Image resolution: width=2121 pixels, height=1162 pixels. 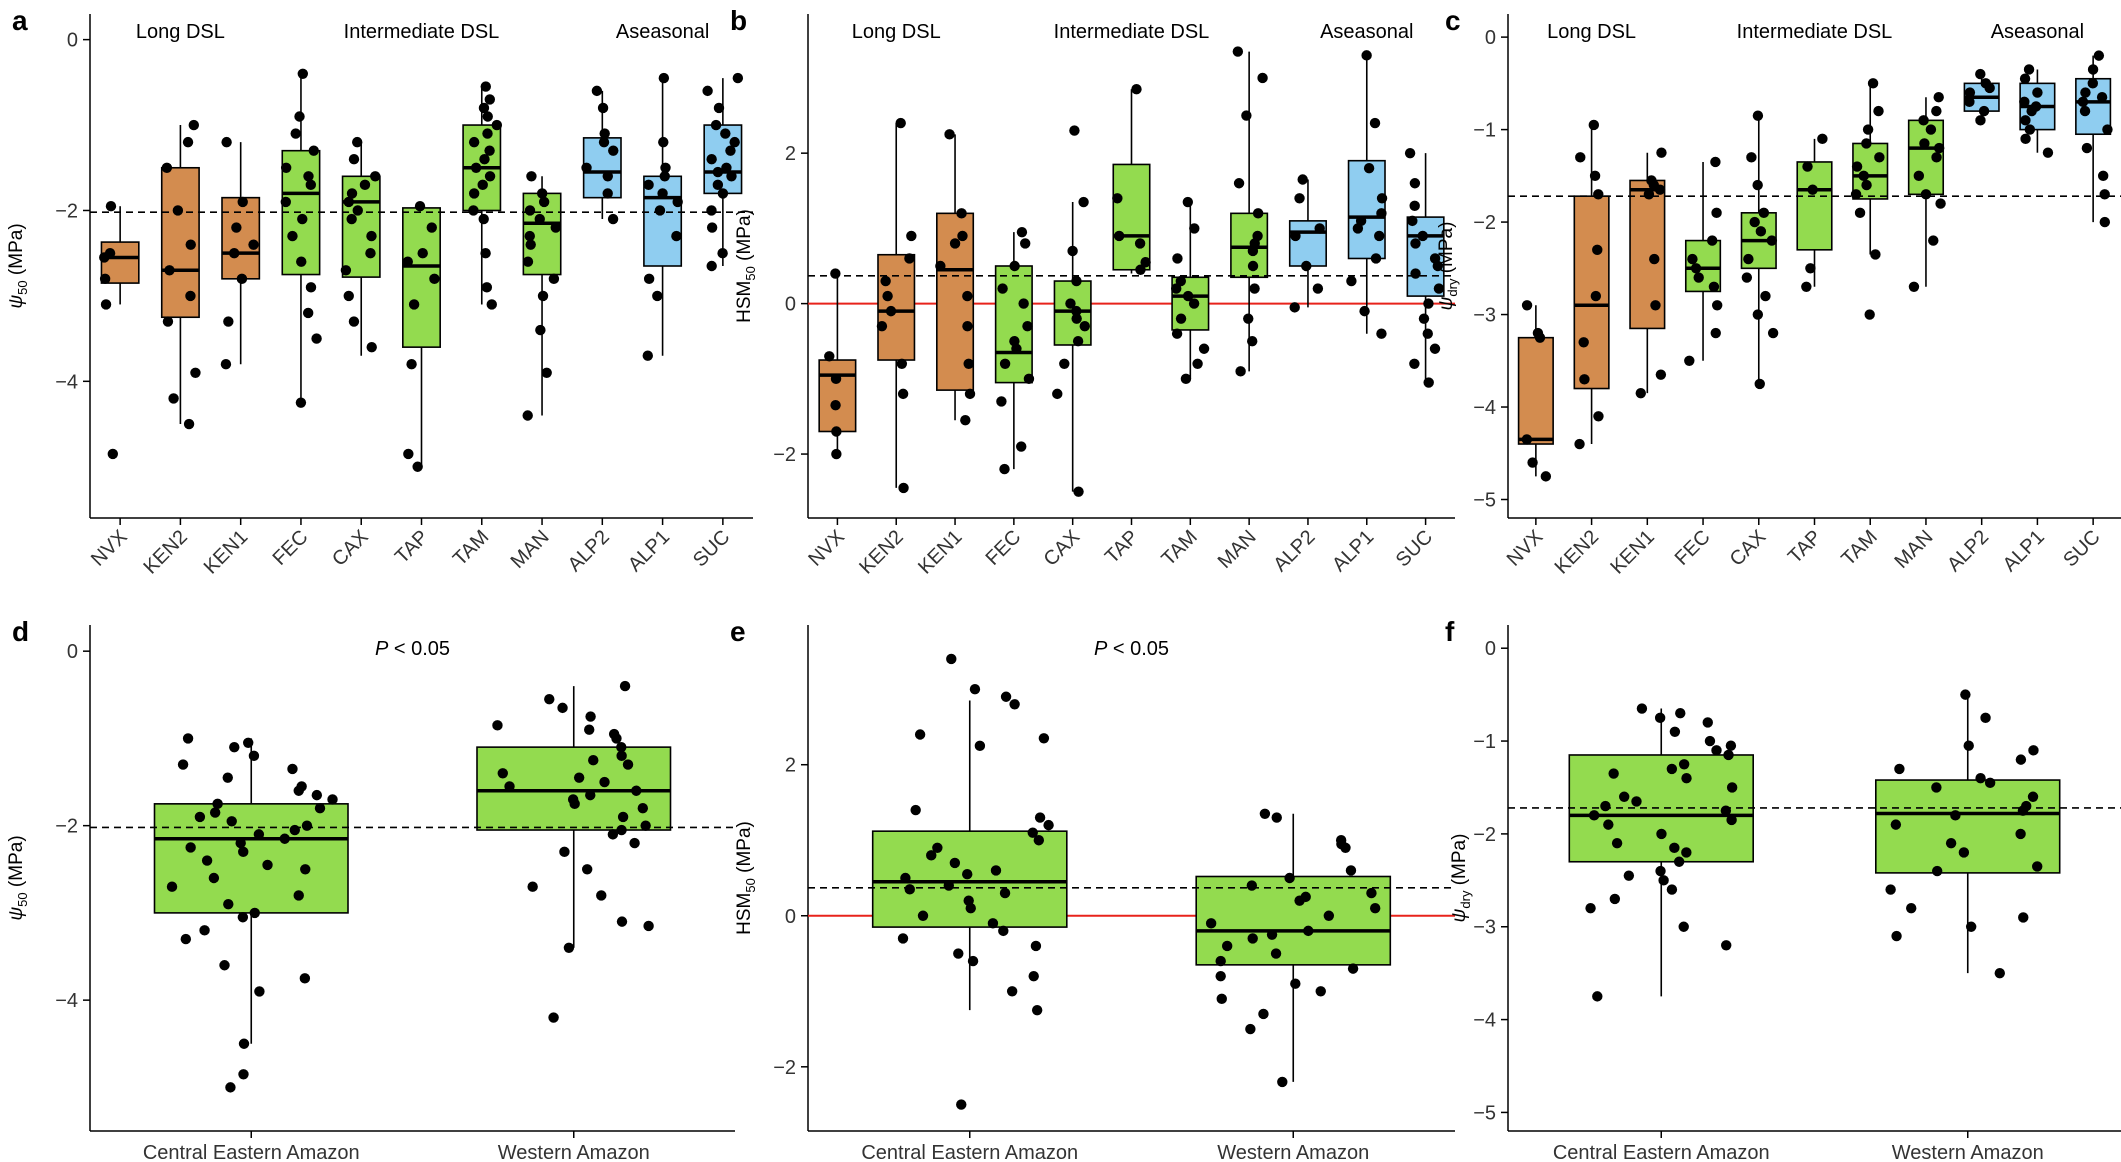 I want to click on p-comparison: < 0.05, so click(x=419, y=649).